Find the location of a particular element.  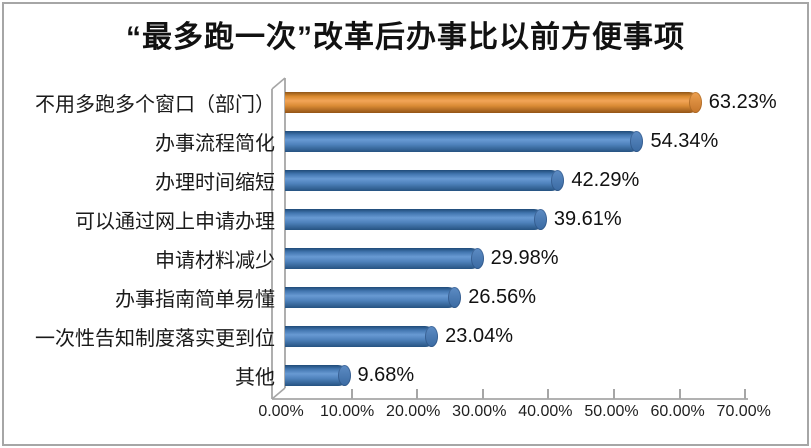

value-label: 29.98% is located at coordinates (524, 258).